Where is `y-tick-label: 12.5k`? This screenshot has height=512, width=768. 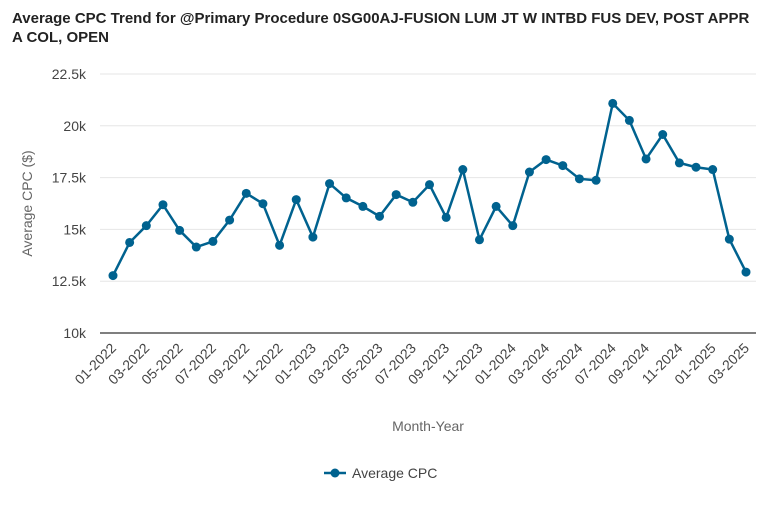
y-tick-label: 12.5k is located at coordinates (69, 281).